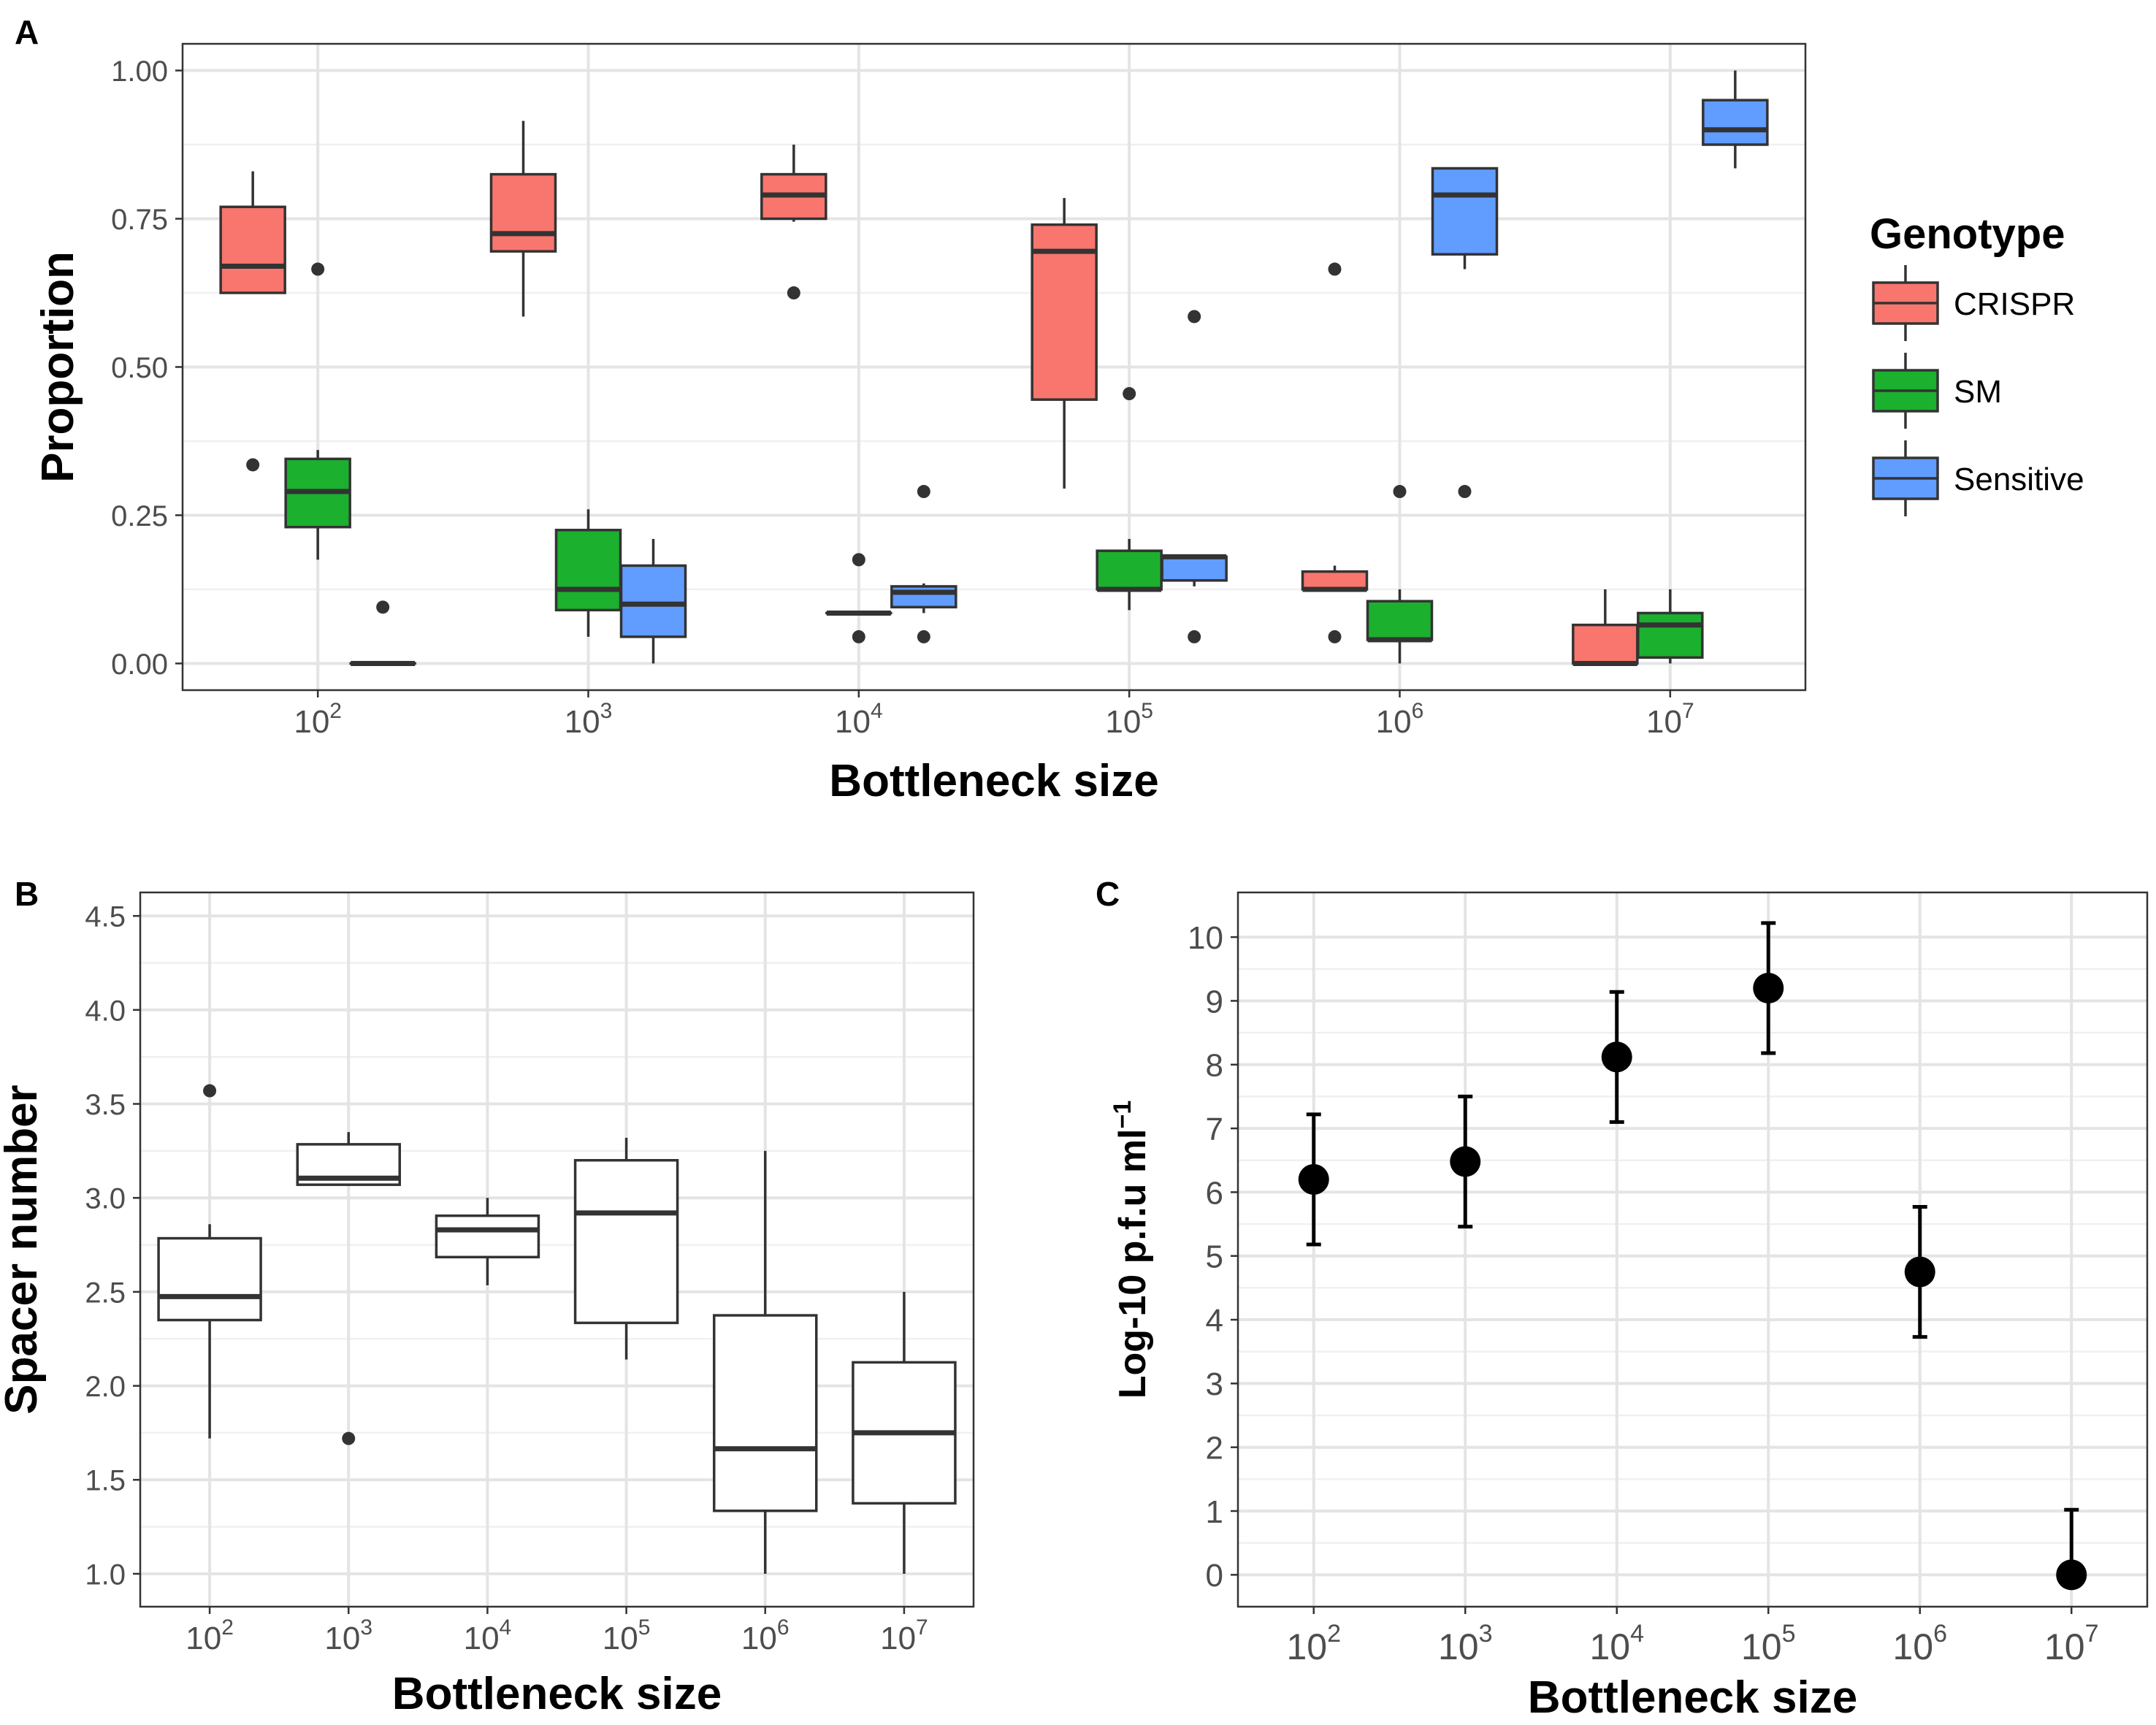 The height and width of the screenshot is (1725, 2156). Describe the element at coordinates (106, 1199) in the screenshot. I see `y-tick-label: 3.0` at that location.